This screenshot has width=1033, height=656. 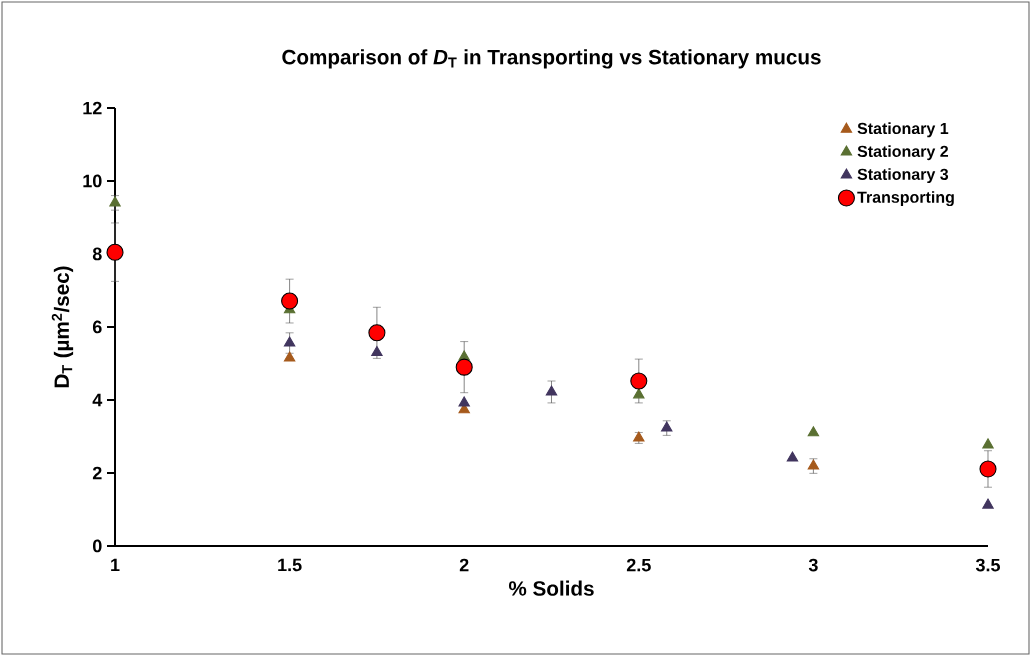 What do you see at coordinates (290, 565) in the screenshot?
I see `x-tick-label: 1.5` at bounding box center [290, 565].